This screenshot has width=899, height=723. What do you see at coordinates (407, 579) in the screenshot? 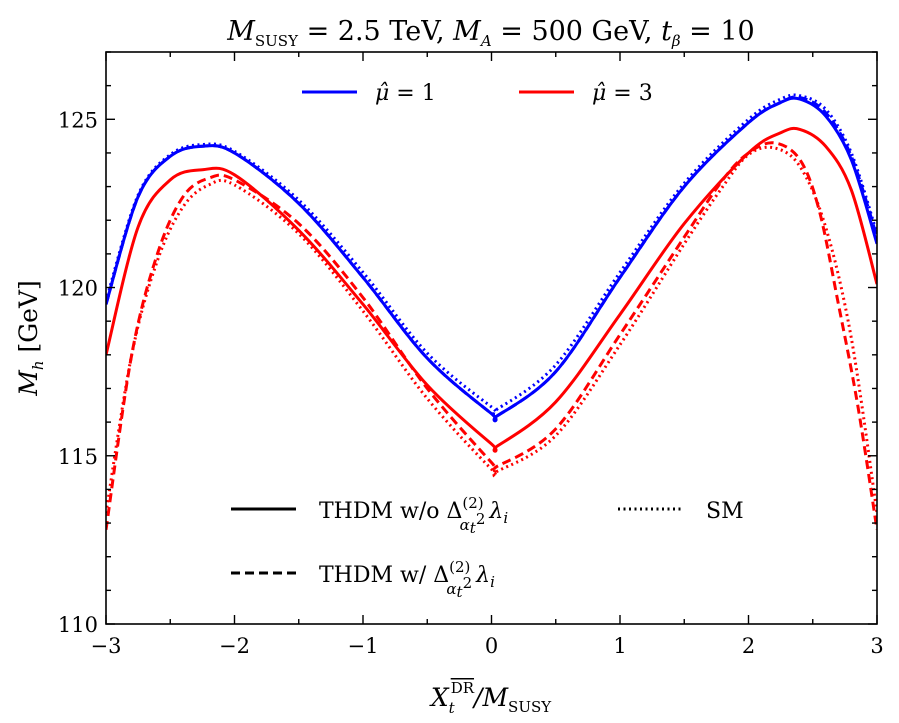
I see `legend-thdm-w-label: THDM w/ Δ(2) αt2 λi` at bounding box center [407, 579].